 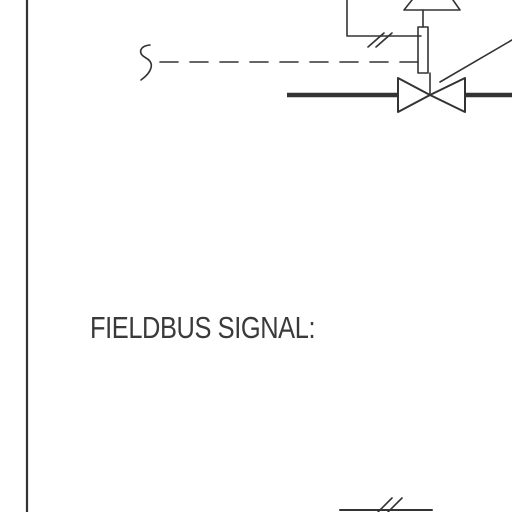 What do you see at coordinates (384, 18) in the screenshot?
I see `actuator-box` at bounding box center [384, 18].